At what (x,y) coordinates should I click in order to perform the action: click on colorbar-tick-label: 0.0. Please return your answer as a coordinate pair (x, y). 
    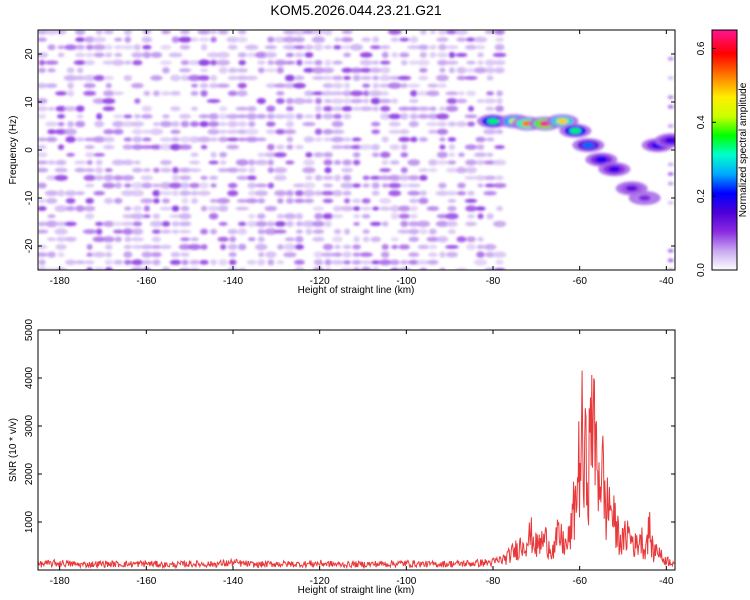
    Looking at the image, I should click on (701, 270).